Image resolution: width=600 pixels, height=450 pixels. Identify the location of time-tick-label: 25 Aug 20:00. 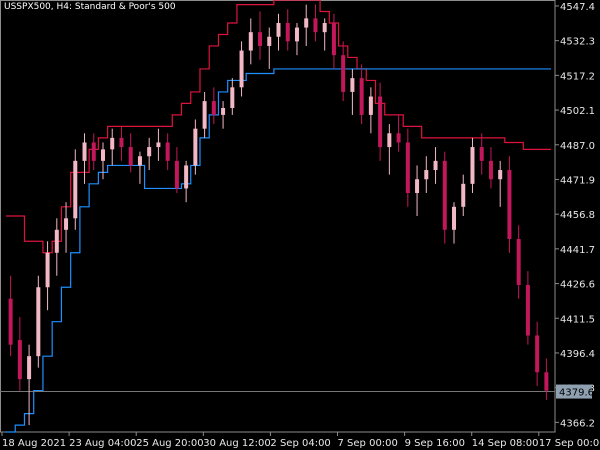
(169, 443).